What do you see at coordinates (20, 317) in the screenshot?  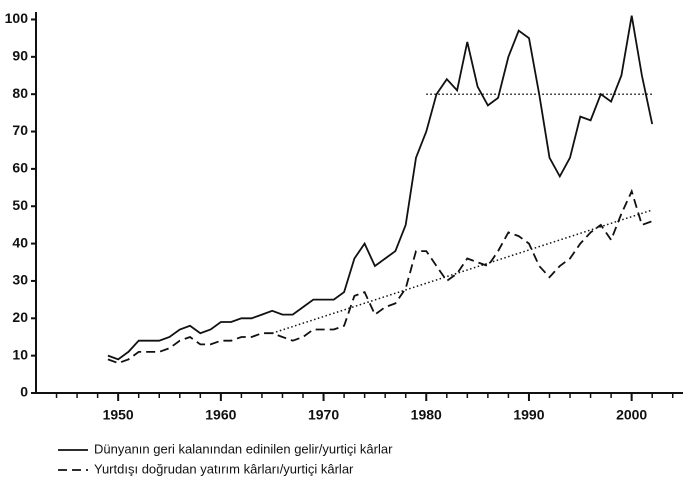 I see `y-tick-label: 20` at bounding box center [20, 317].